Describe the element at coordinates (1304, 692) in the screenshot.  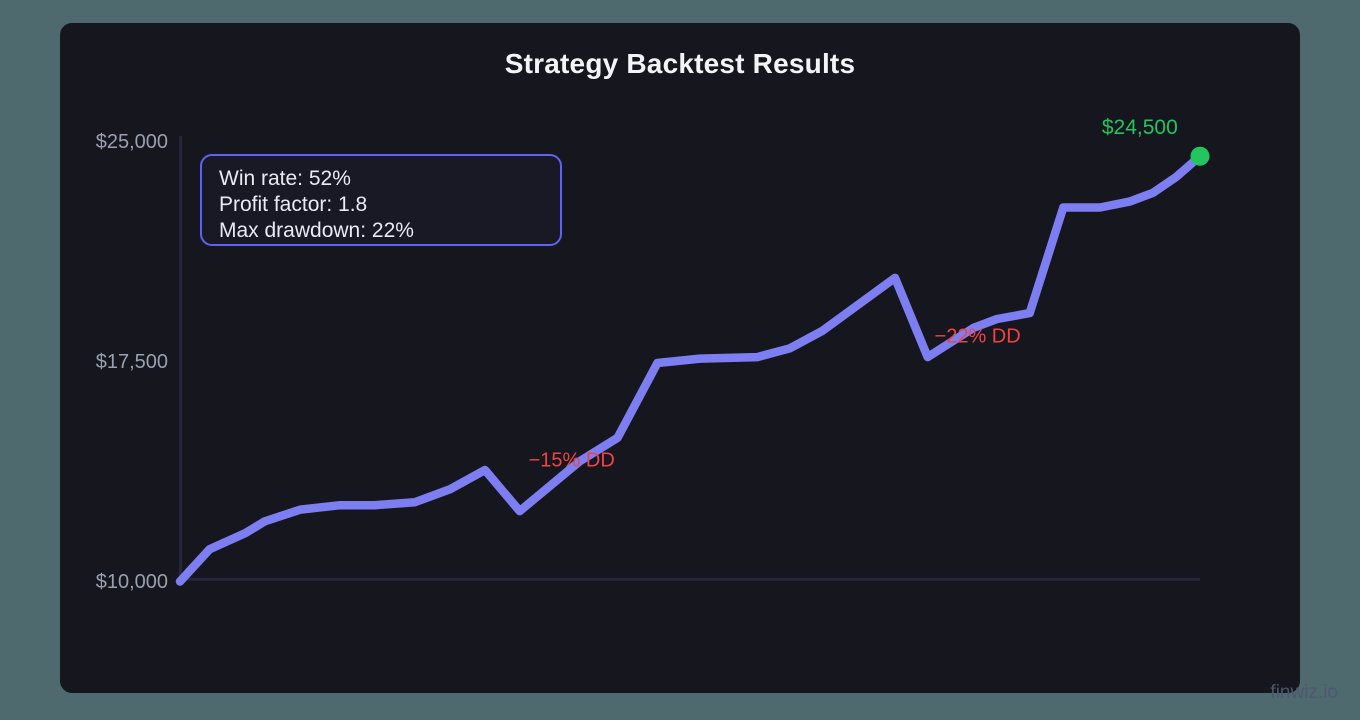
I see `watermark: finwiz.io` at that location.